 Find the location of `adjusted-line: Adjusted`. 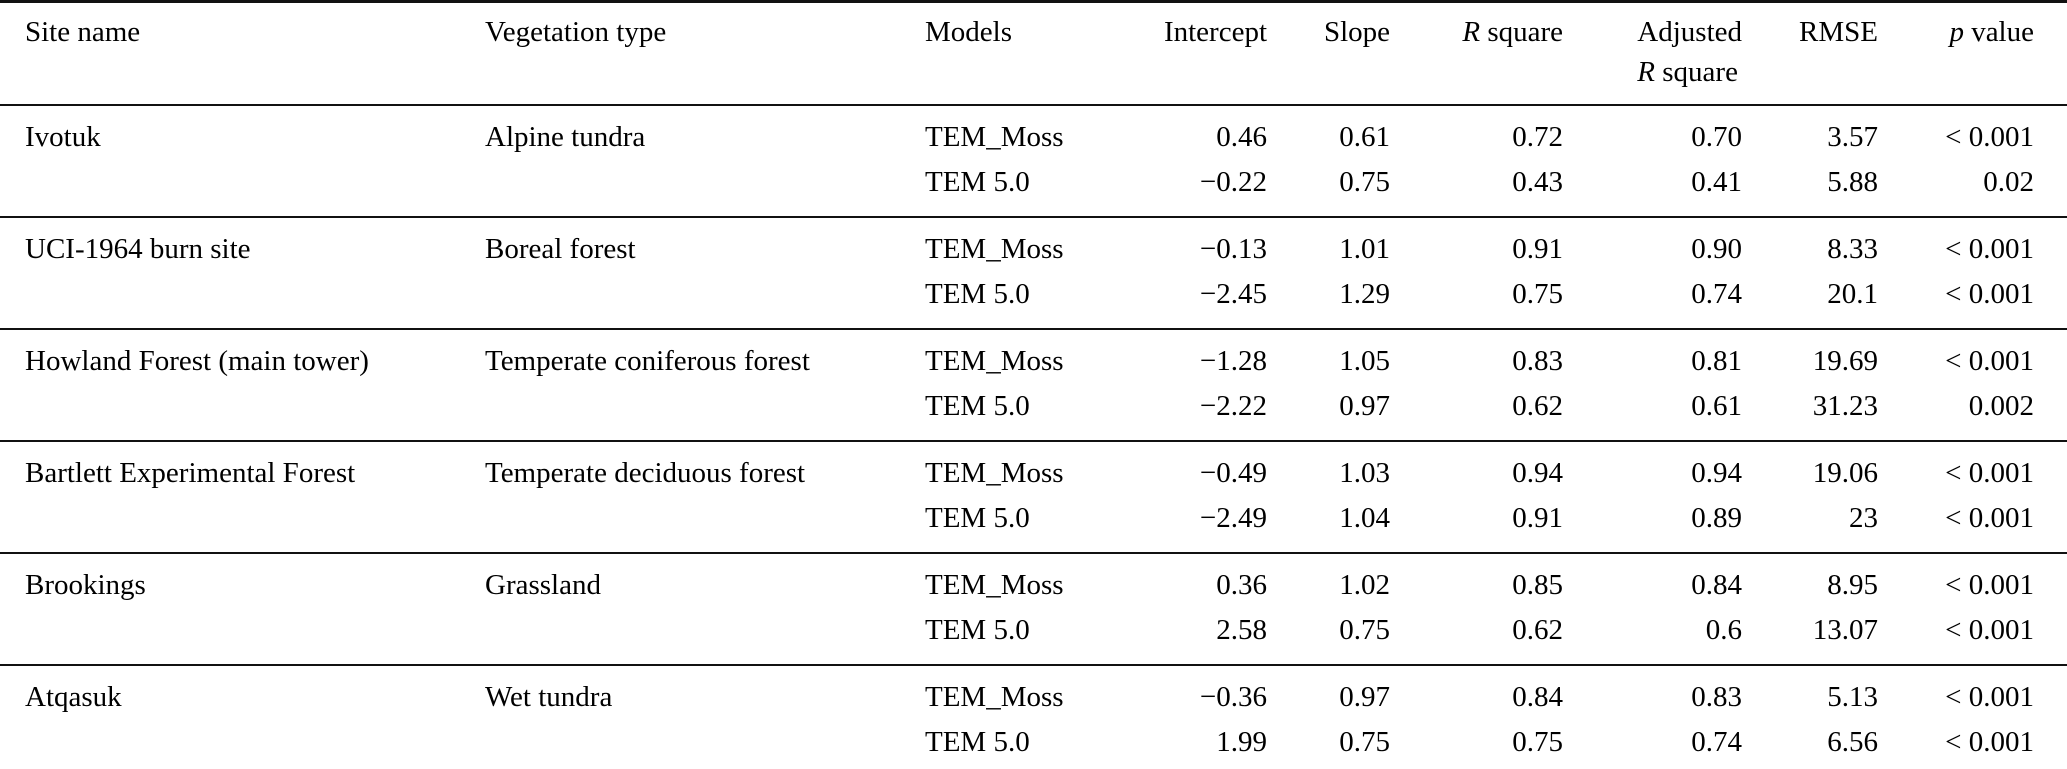

adjusted-line: Adjusted is located at coordinates (1689, 32).